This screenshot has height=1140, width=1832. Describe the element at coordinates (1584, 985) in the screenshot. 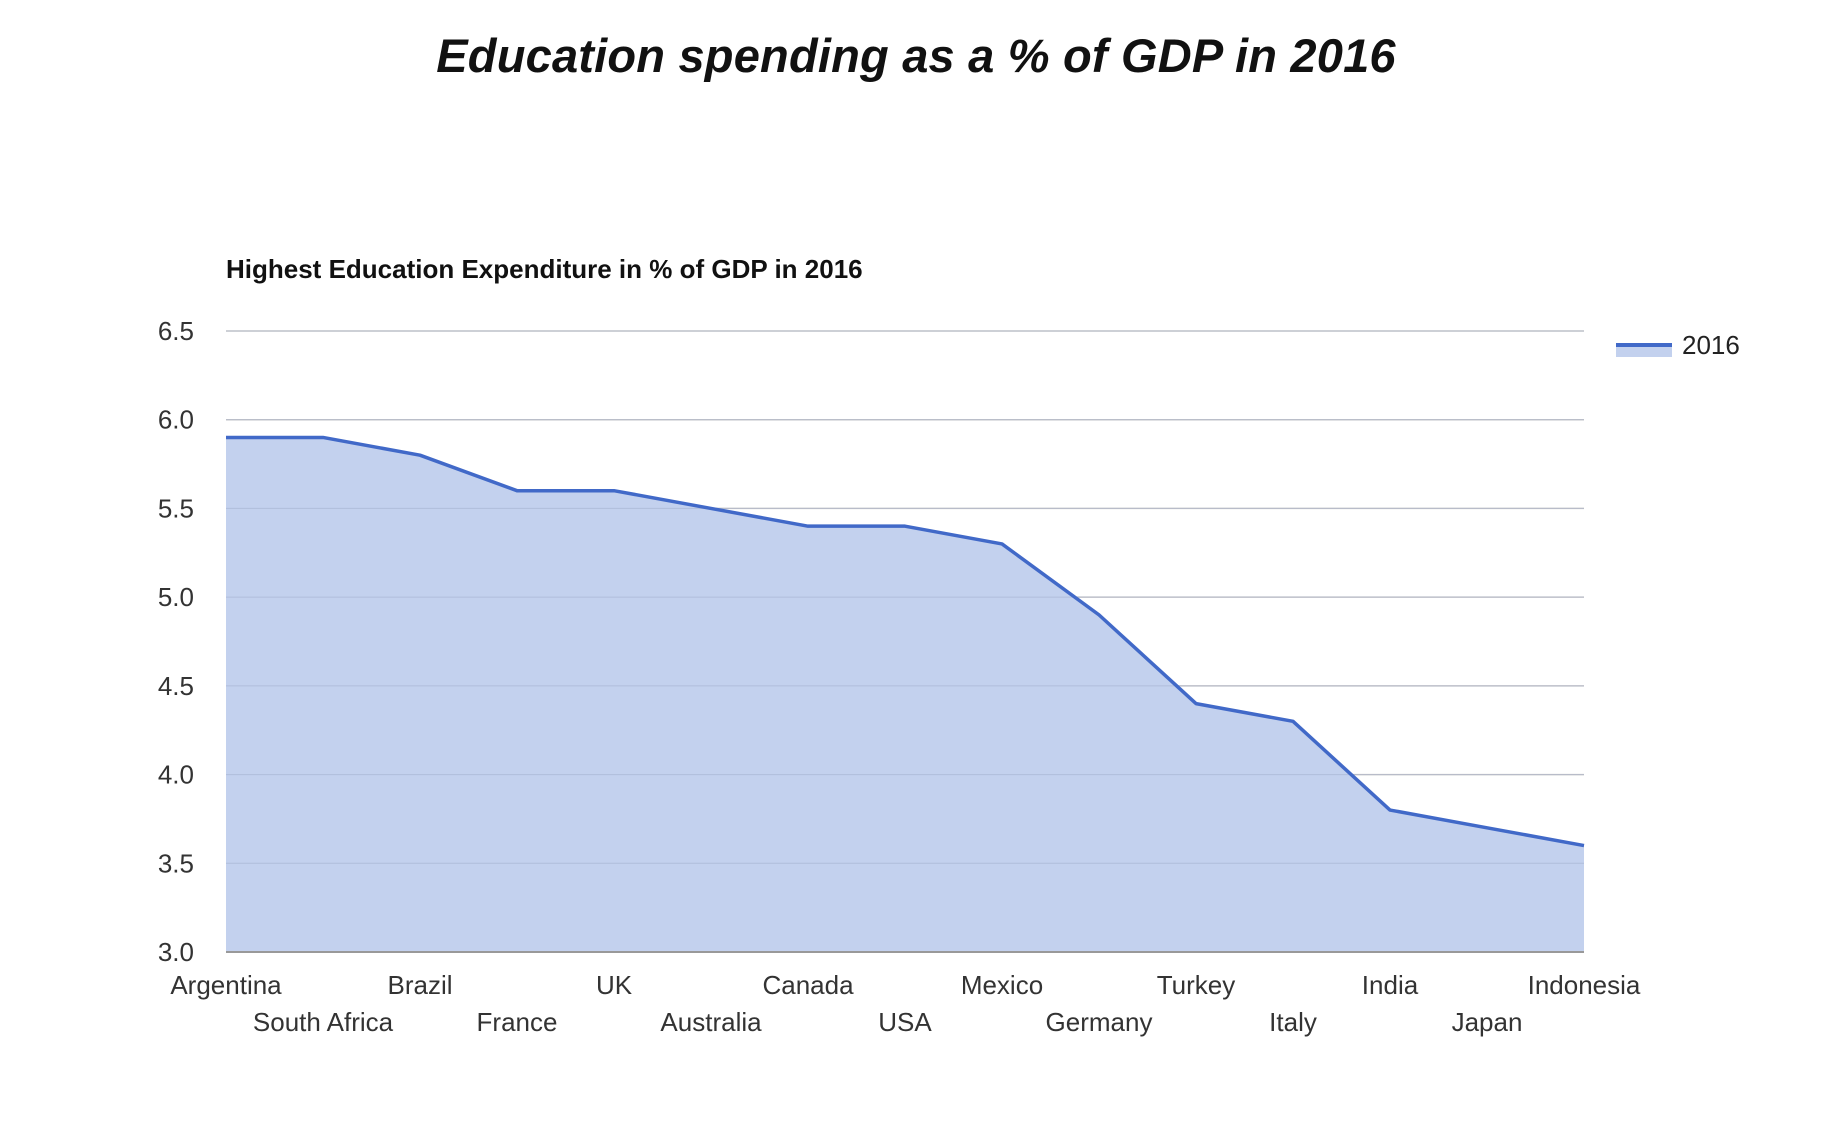

I see `x-tick-label: Indonesia` at that location.